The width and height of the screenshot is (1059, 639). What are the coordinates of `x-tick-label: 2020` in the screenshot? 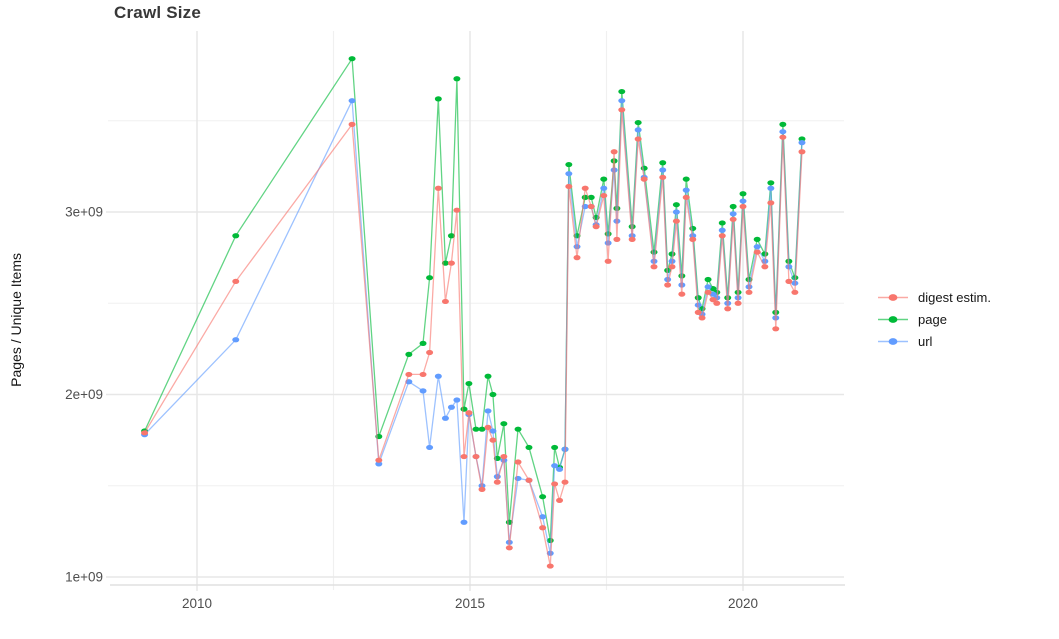 It's located at (743, 603).